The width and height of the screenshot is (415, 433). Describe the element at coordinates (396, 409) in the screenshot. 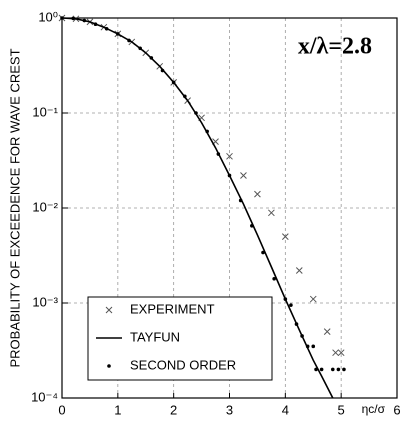

I see `x-tick-label: 6` at that location.